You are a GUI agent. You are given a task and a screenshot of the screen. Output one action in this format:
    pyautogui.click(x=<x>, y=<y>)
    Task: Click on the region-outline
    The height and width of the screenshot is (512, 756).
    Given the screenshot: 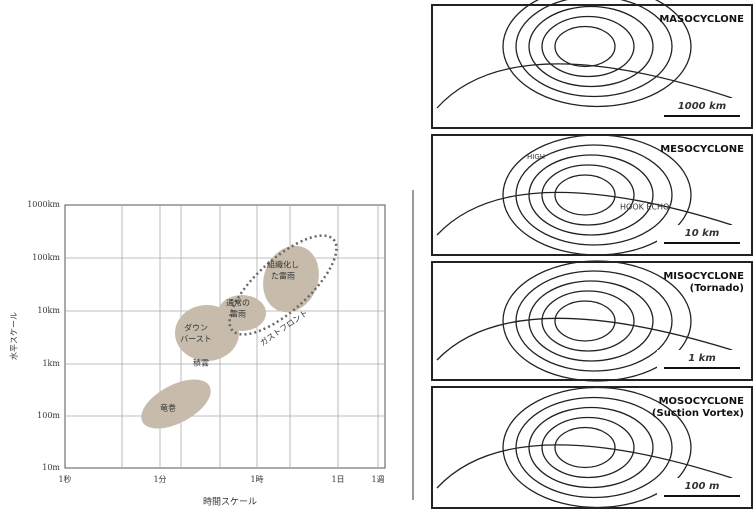 What is the action you would take?
    pyautogui.click(x=283, y=285)
    